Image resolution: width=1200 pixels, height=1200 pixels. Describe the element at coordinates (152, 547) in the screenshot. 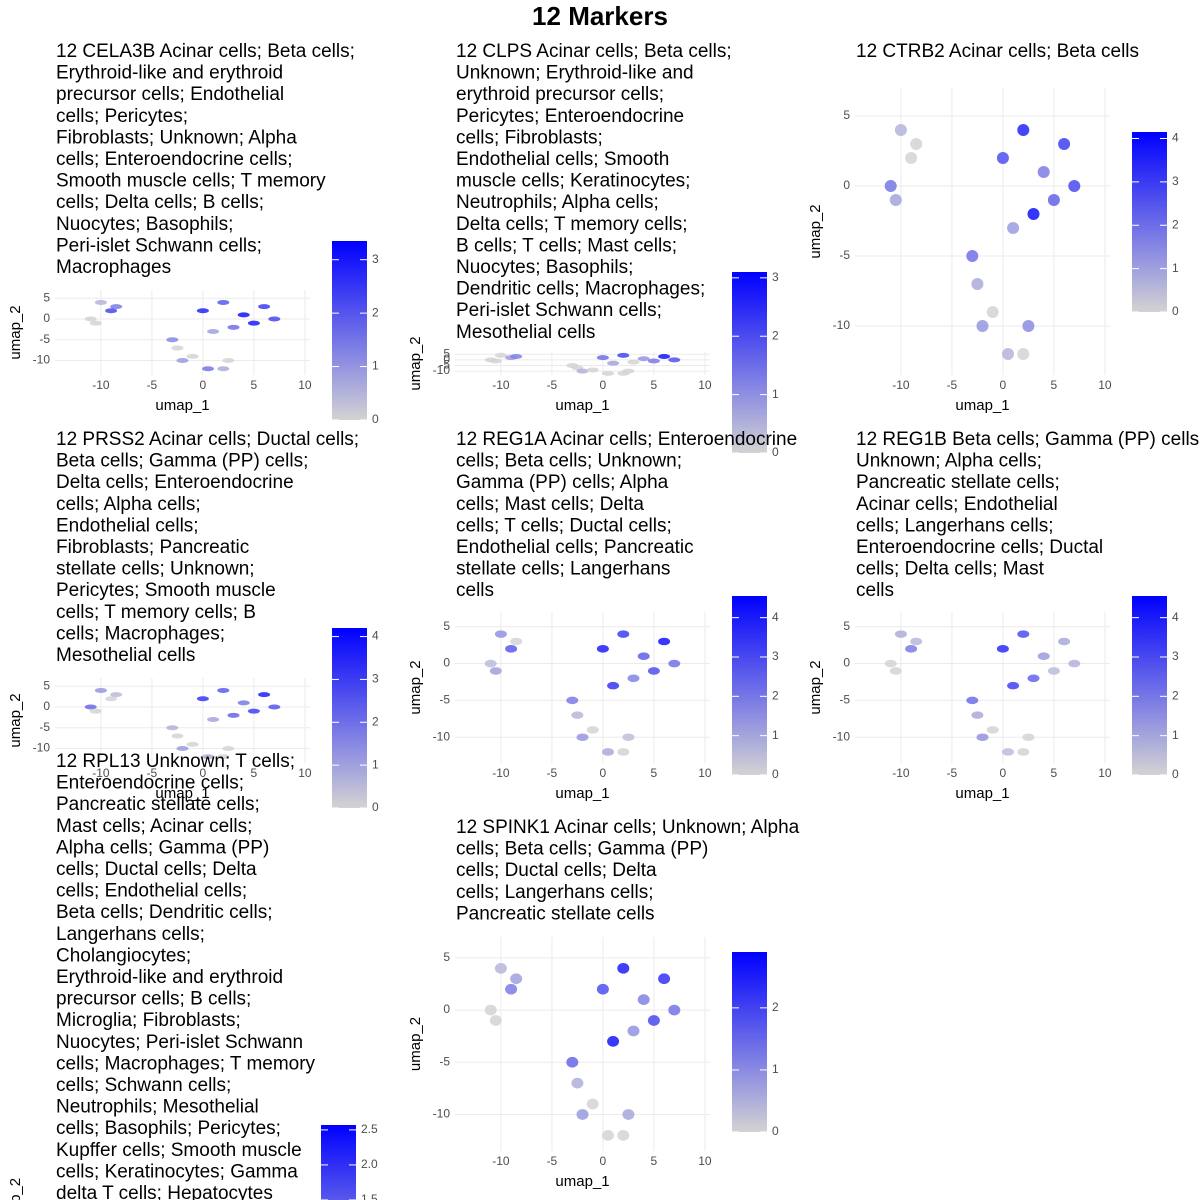

I see `panel-title: Fibroblasts; Pancreatic` at that location.